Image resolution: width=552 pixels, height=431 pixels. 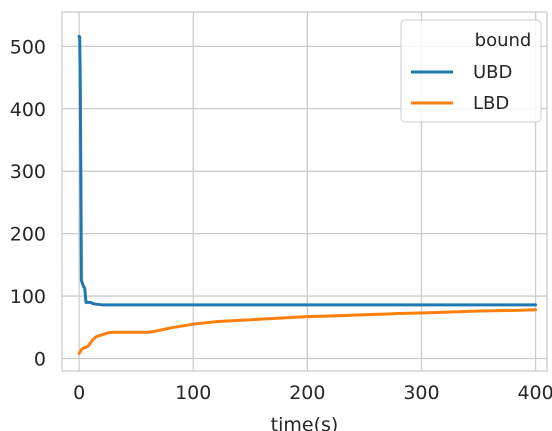 I want to click on legend-box, so click(x=471, y=71).